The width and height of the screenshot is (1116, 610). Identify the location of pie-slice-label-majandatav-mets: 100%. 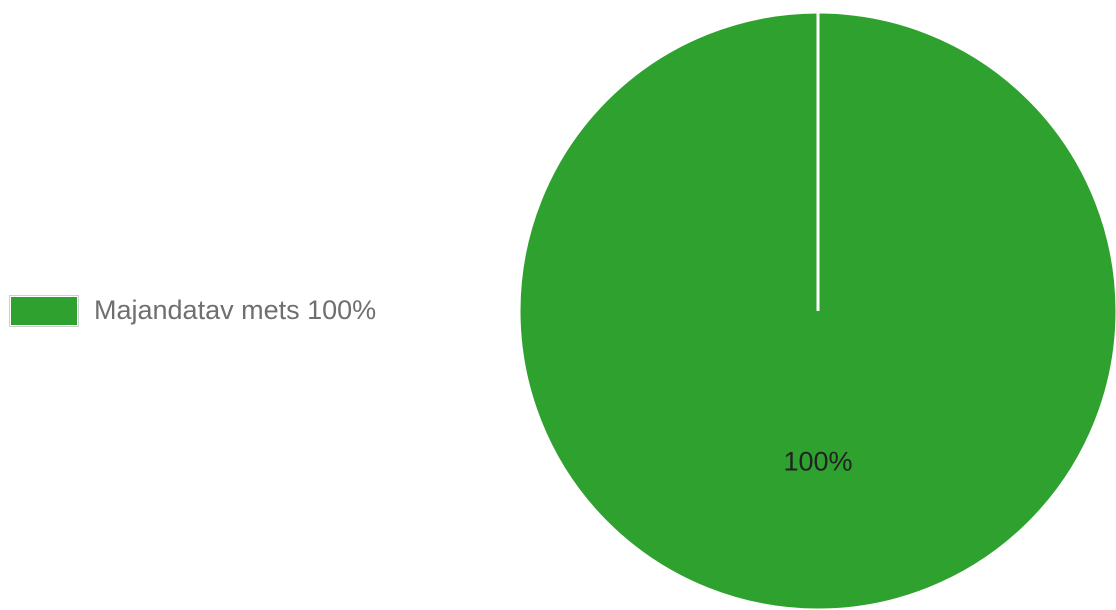
(817, 462).